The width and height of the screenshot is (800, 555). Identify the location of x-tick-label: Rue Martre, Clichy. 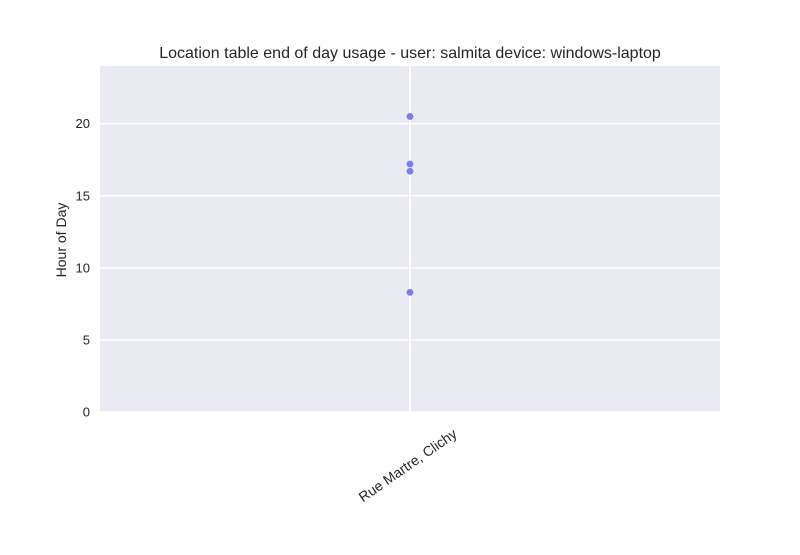
(408, 465).